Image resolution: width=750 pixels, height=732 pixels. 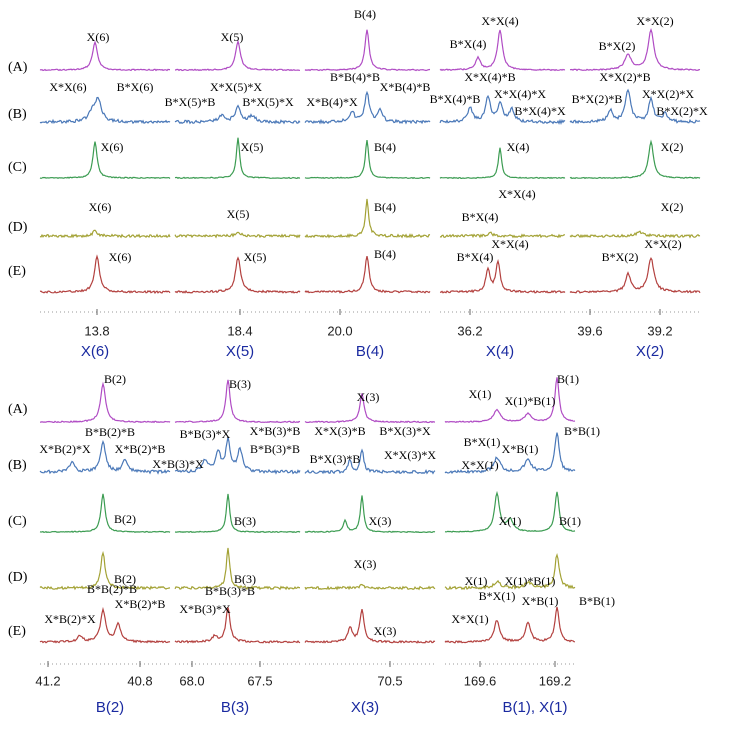 What do you see at coordinates (95, 351) in the screenshot?
I see `panel-title: X(6)` at bounding box center [95, 351].